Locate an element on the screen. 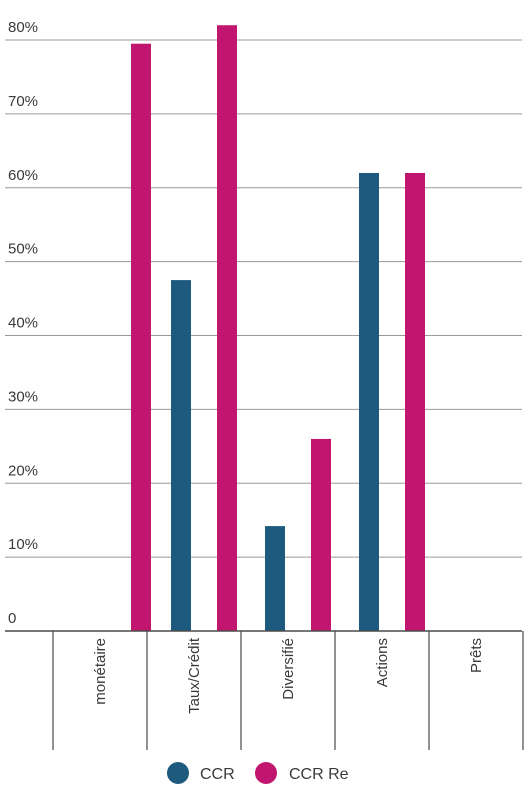 The image size is (524, 809). y-tick-label: 80% is located at coordinates (23, 27).